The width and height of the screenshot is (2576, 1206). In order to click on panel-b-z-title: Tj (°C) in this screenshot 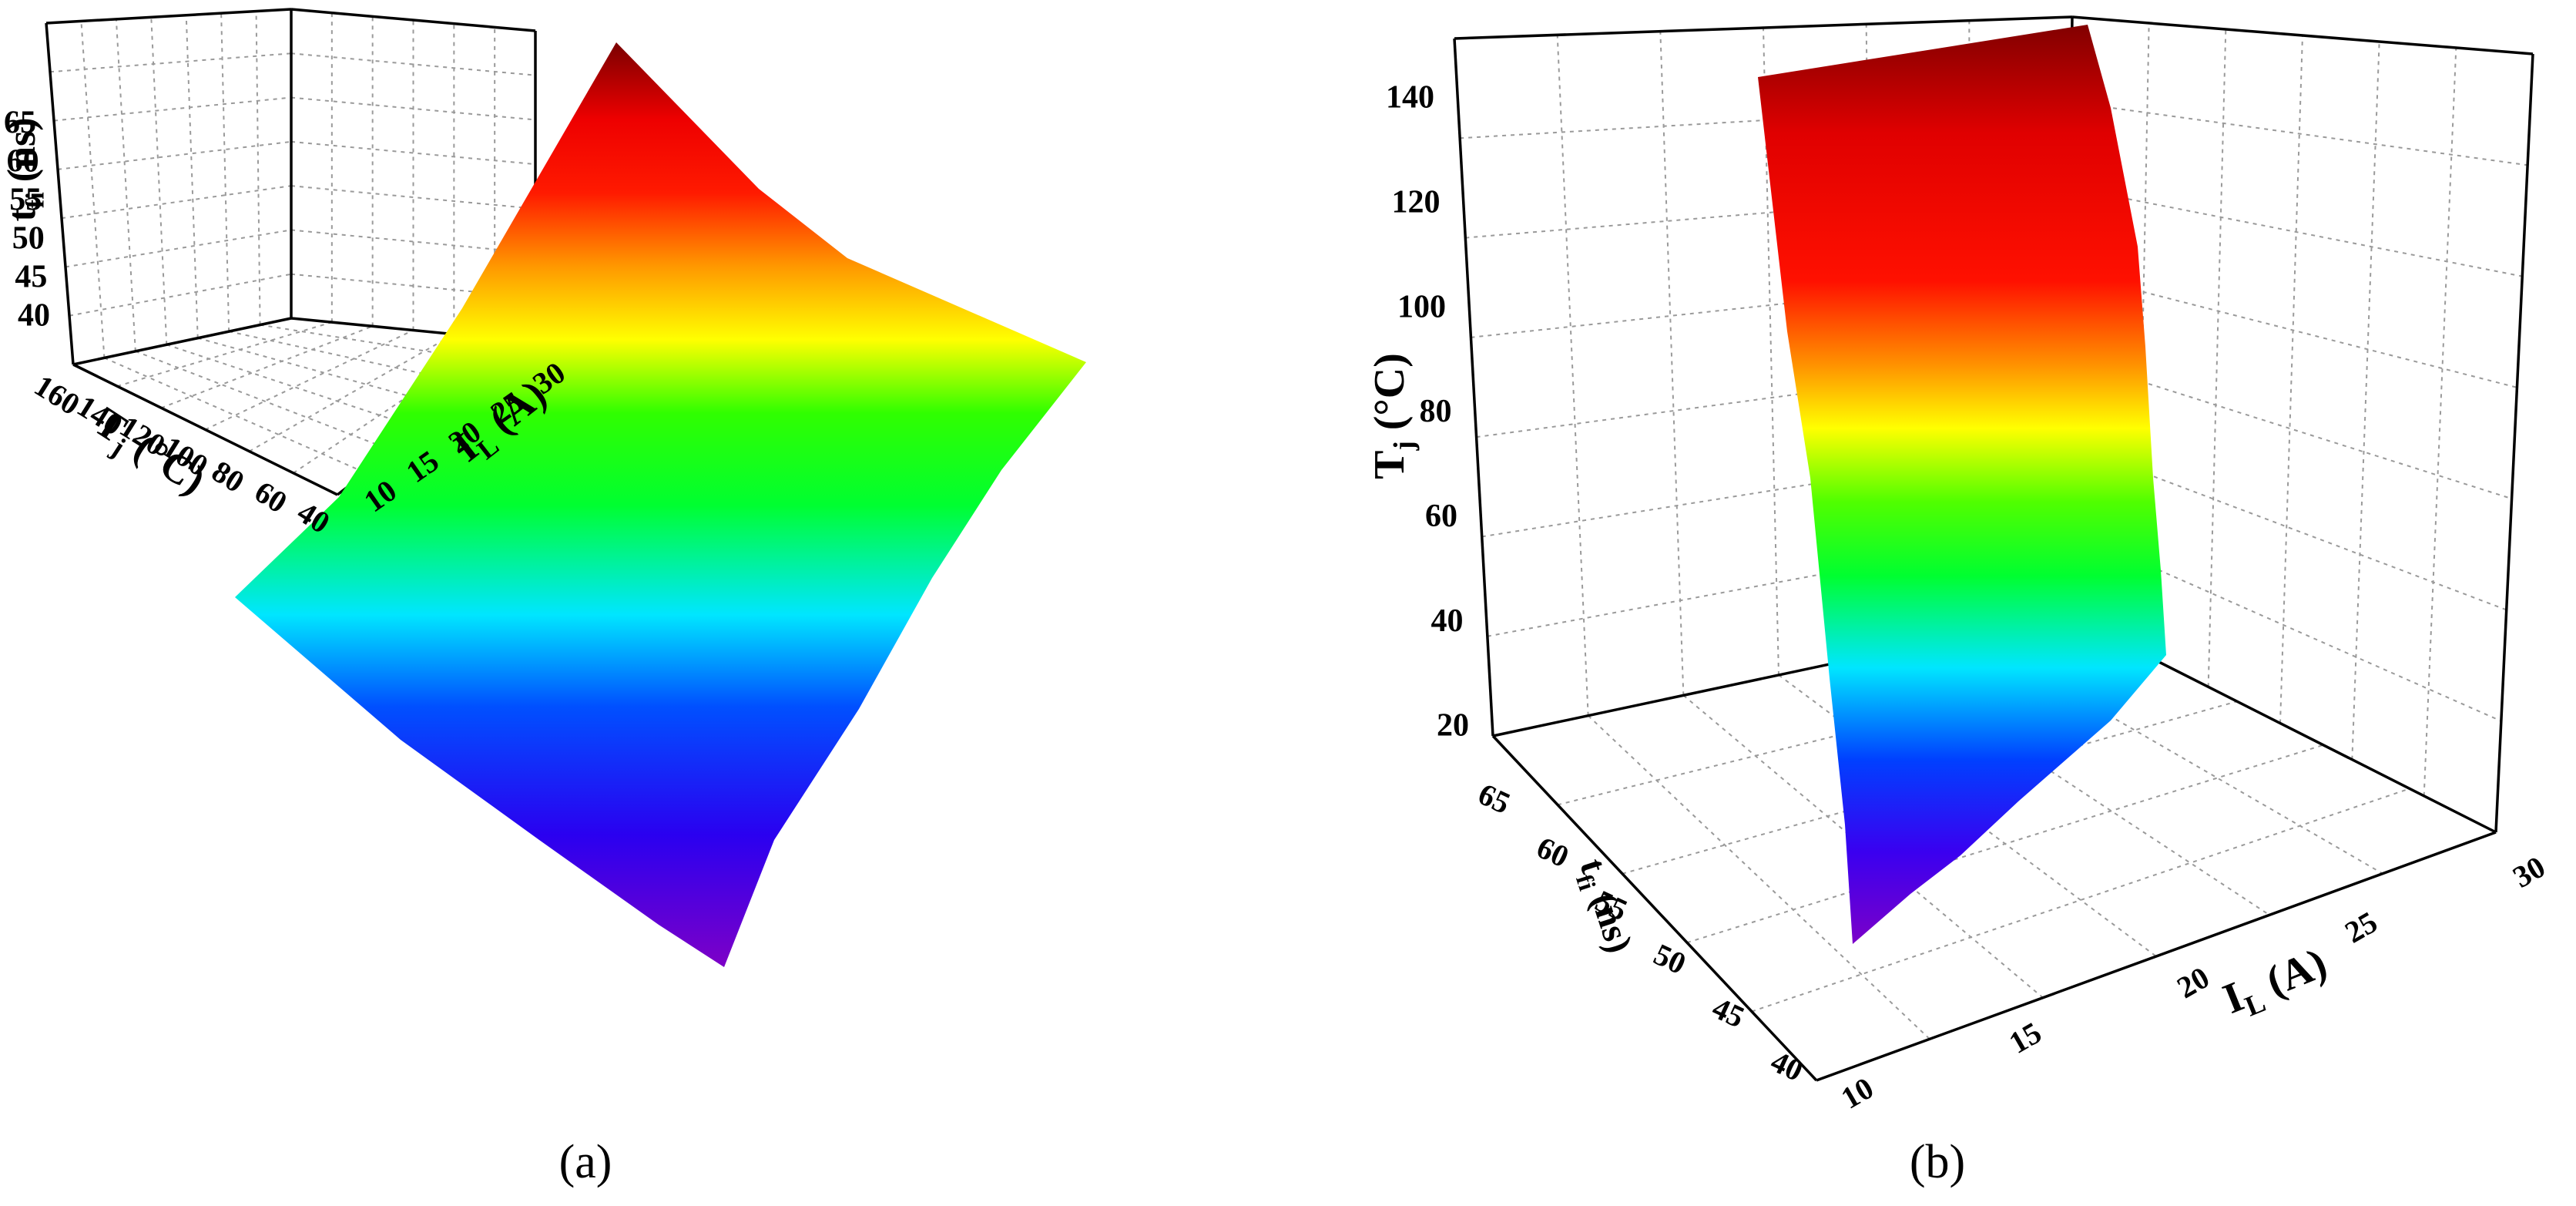, I will do `click(1392, 416)`.